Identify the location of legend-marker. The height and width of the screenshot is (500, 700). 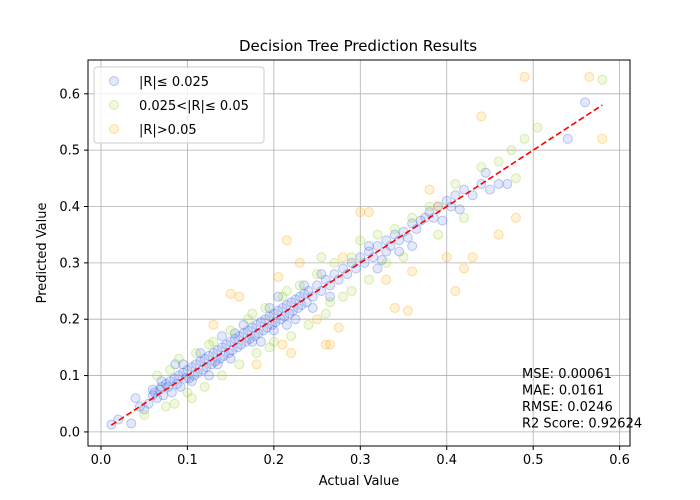
(114, 129).